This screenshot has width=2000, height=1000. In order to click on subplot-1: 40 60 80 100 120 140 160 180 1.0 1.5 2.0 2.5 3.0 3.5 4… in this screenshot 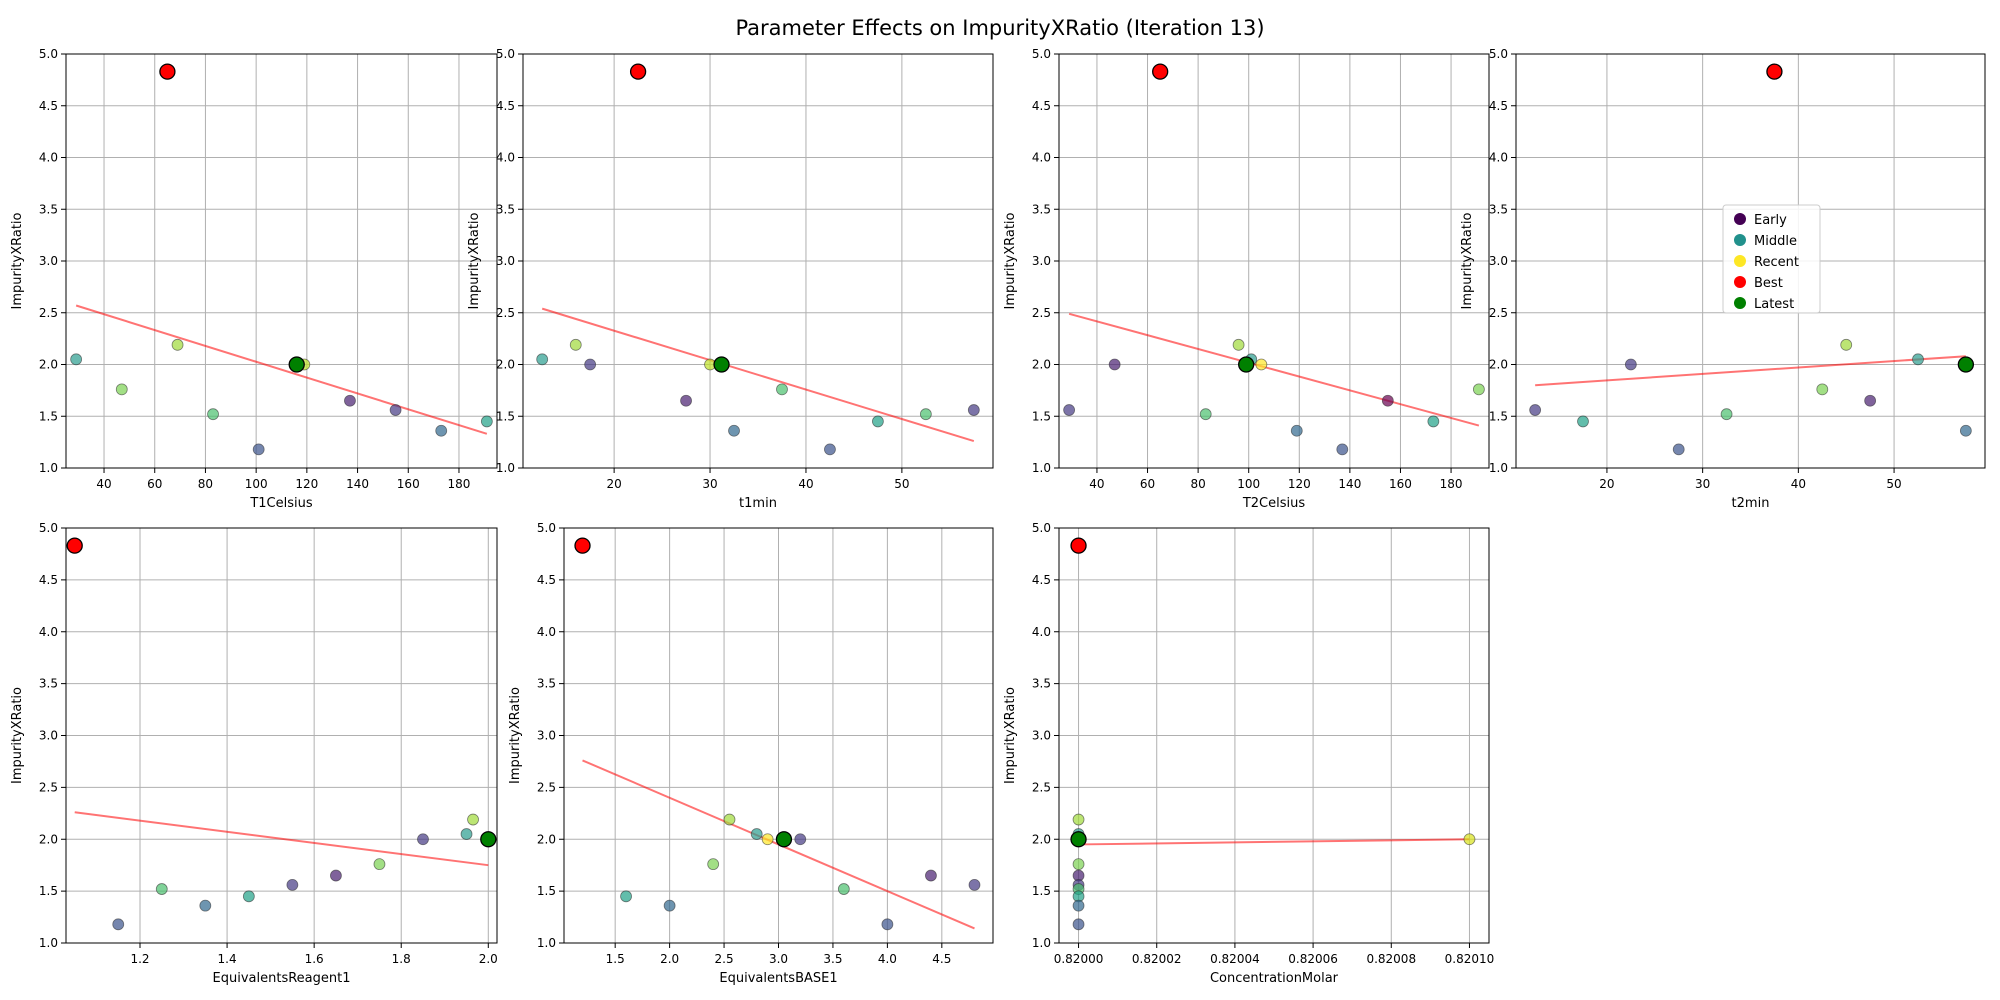, I will do `click(254, 279)`.